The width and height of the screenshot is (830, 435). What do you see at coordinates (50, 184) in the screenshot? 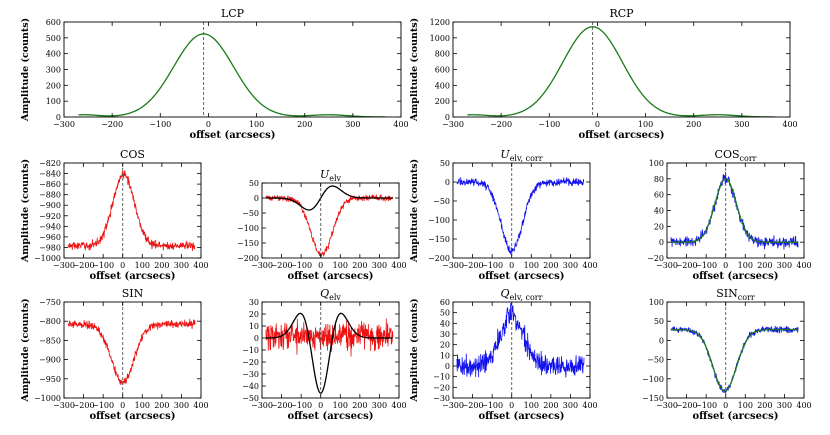
I see `y-tick-label: −860` at bounding box center [50, 184].